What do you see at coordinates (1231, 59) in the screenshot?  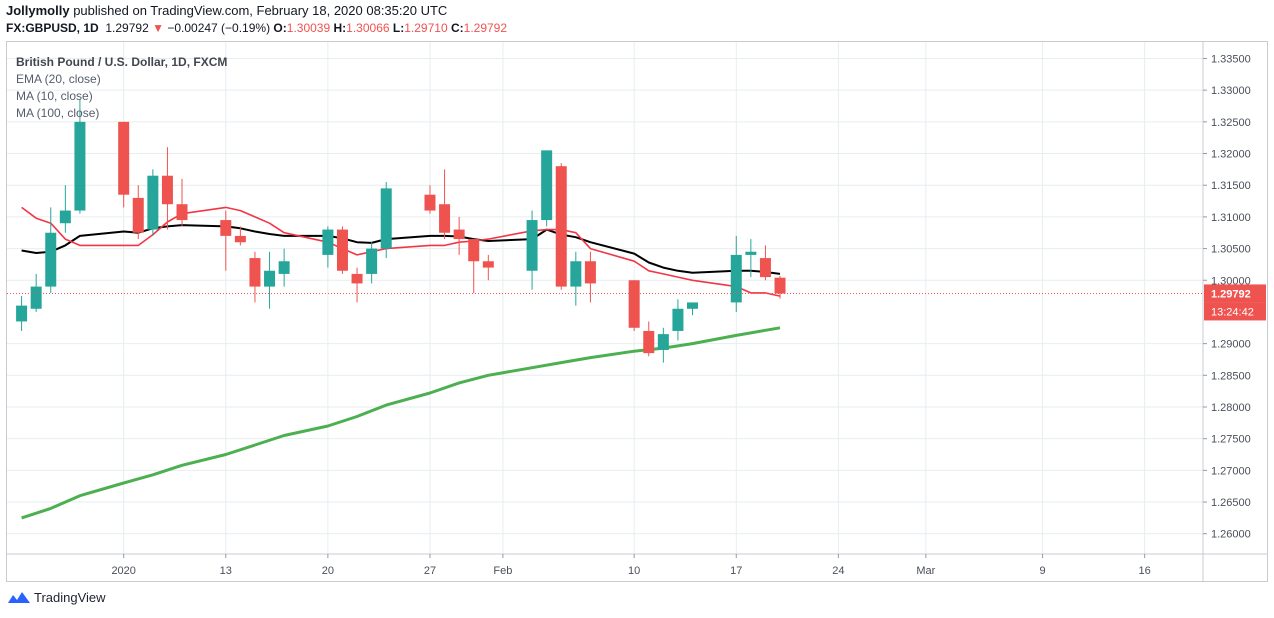 I see `price-tick-label: 1.33500` at bounding box center [1231, 59].